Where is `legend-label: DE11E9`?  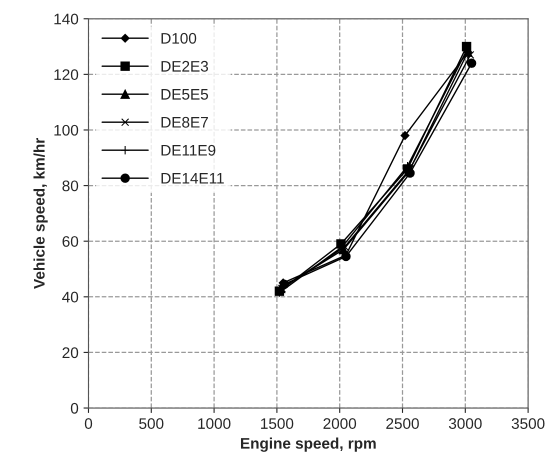 legend-label: DE11E9 is located at coordinates (189, 150).